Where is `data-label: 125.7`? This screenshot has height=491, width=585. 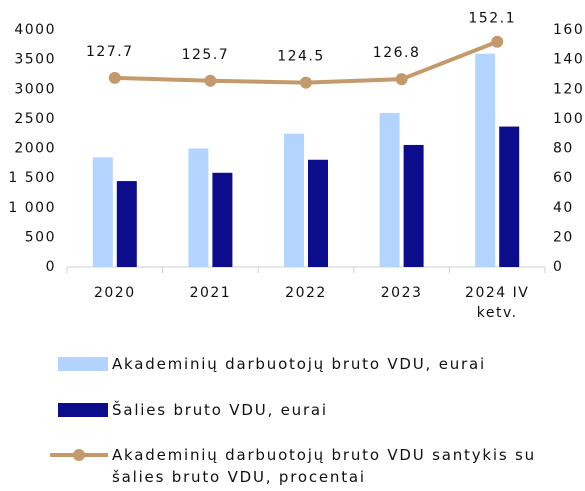 data-label: 125.7 is located at coordinates (206, 55).